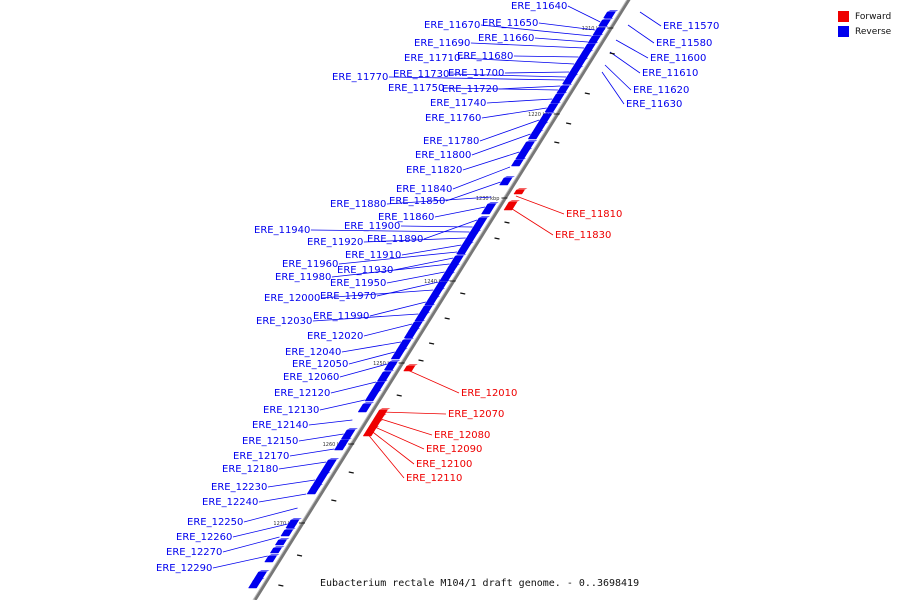 This screenshot has height=600, width=900. I want to click on gene-label: ERE_11720, so click(470, 89).